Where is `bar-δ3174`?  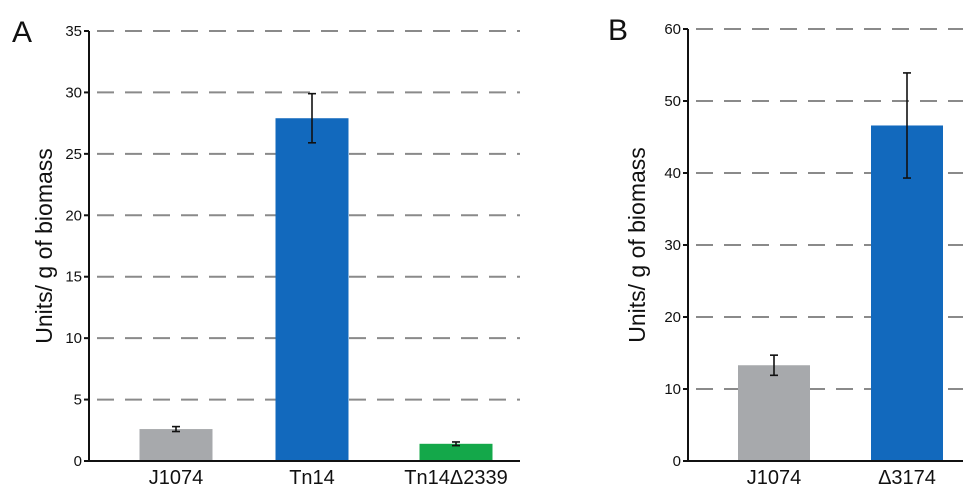 bar-δ3174 is located at coordinates (907, 293).